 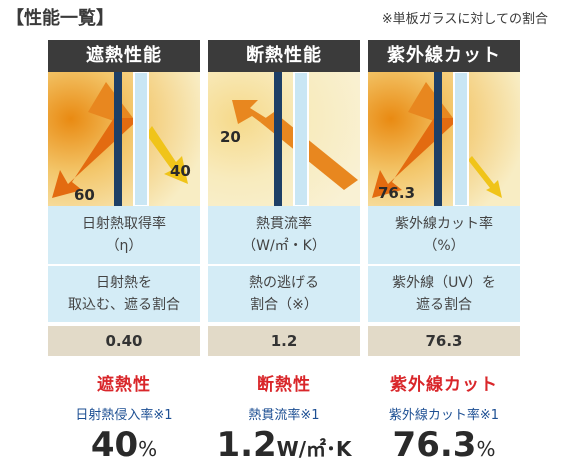 What do you see at coordinates (284, 341) in the screenshot?
I see `metric-value: 1.2` at bounding box center [284, 341].